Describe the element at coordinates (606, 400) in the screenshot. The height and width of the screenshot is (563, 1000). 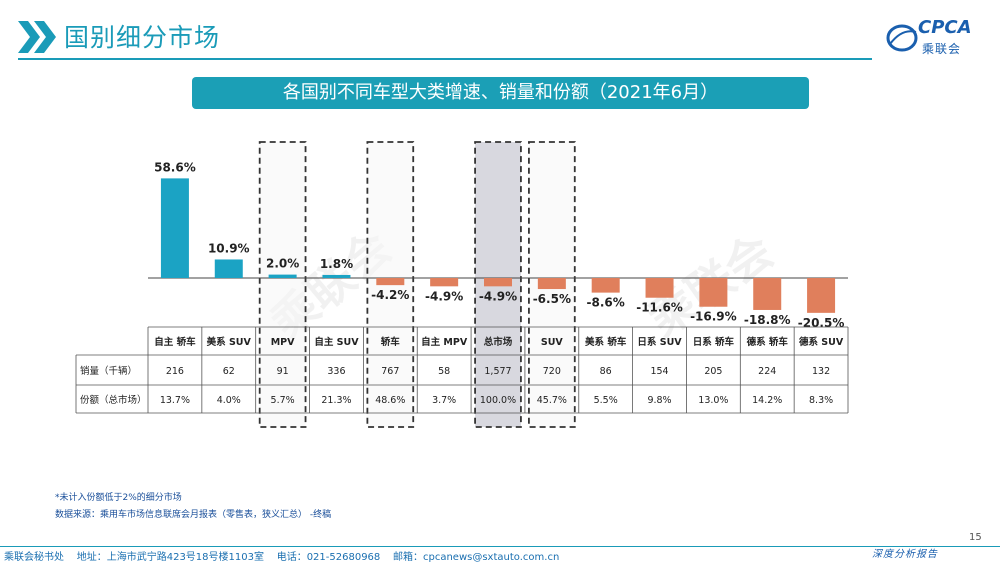
I see `table-cell: 5.5%` at that location.